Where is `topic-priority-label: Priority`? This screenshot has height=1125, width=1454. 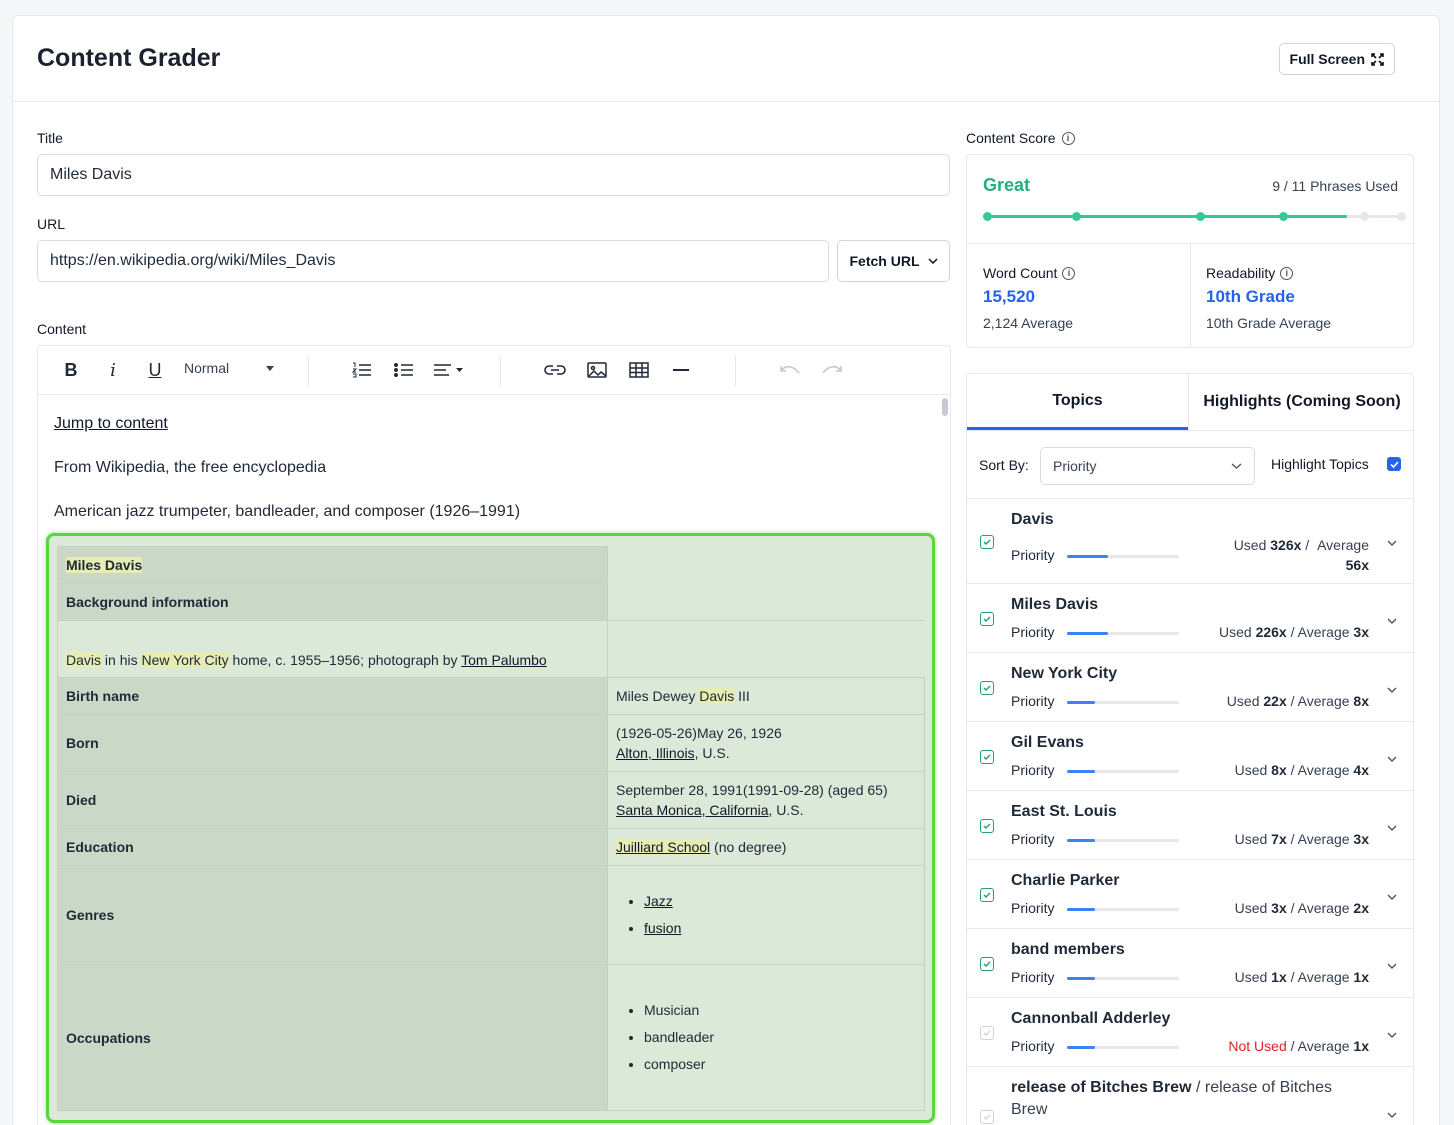 topic-priority-label: Priority is located at coordinates (1033, 908).